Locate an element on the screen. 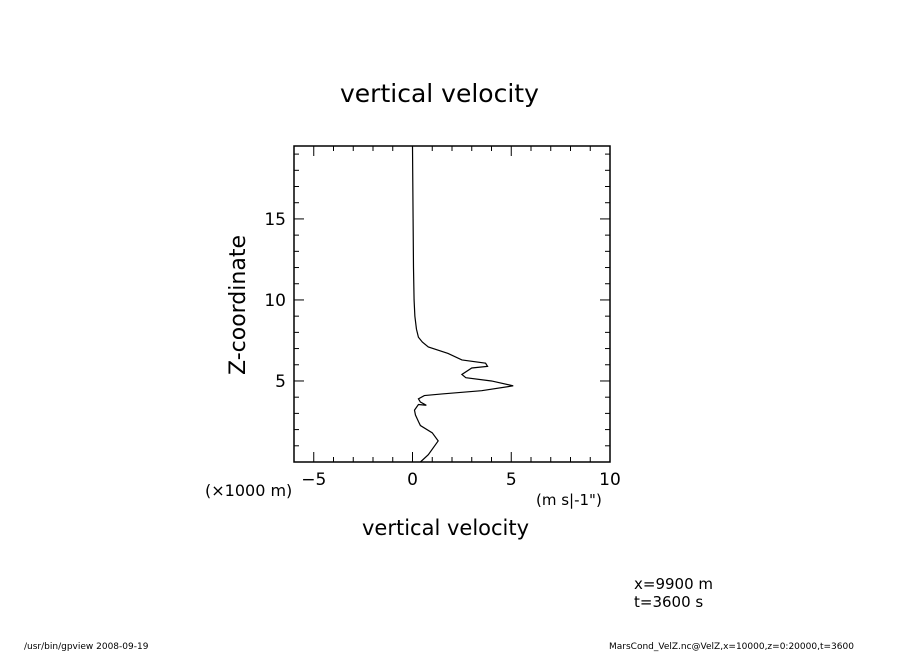  y-axis-unit: (×1000 m) is located at coordinates (249, 490).